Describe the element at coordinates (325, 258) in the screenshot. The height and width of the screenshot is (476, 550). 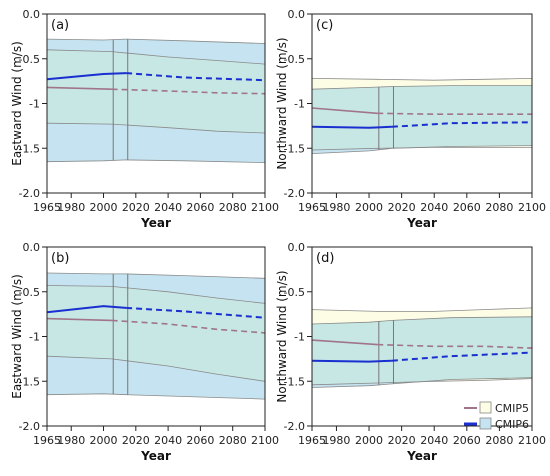
I see `panel-label: (d)` at that location.